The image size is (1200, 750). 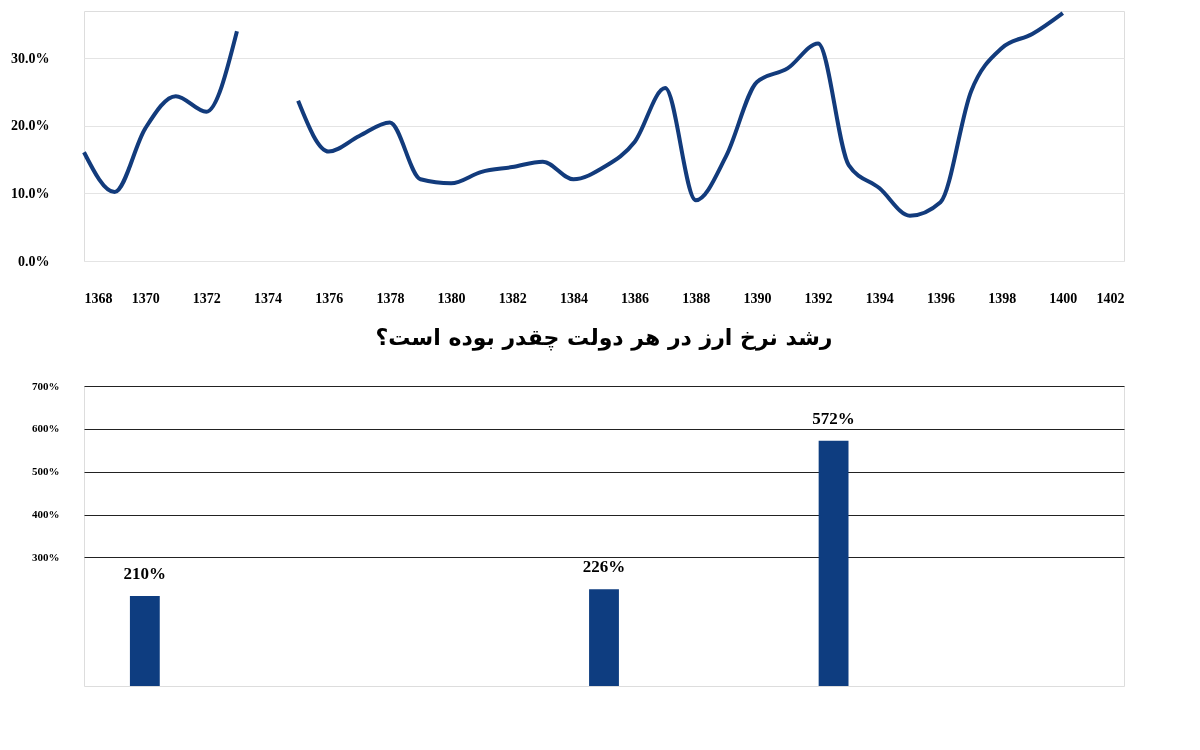 What do you see at coordinates (604, 338) in the screenshot?
I see `chart-title: رشد نرخ ارز در هر دولت چقدر بوده است؟` at bounding box center [604, 338].